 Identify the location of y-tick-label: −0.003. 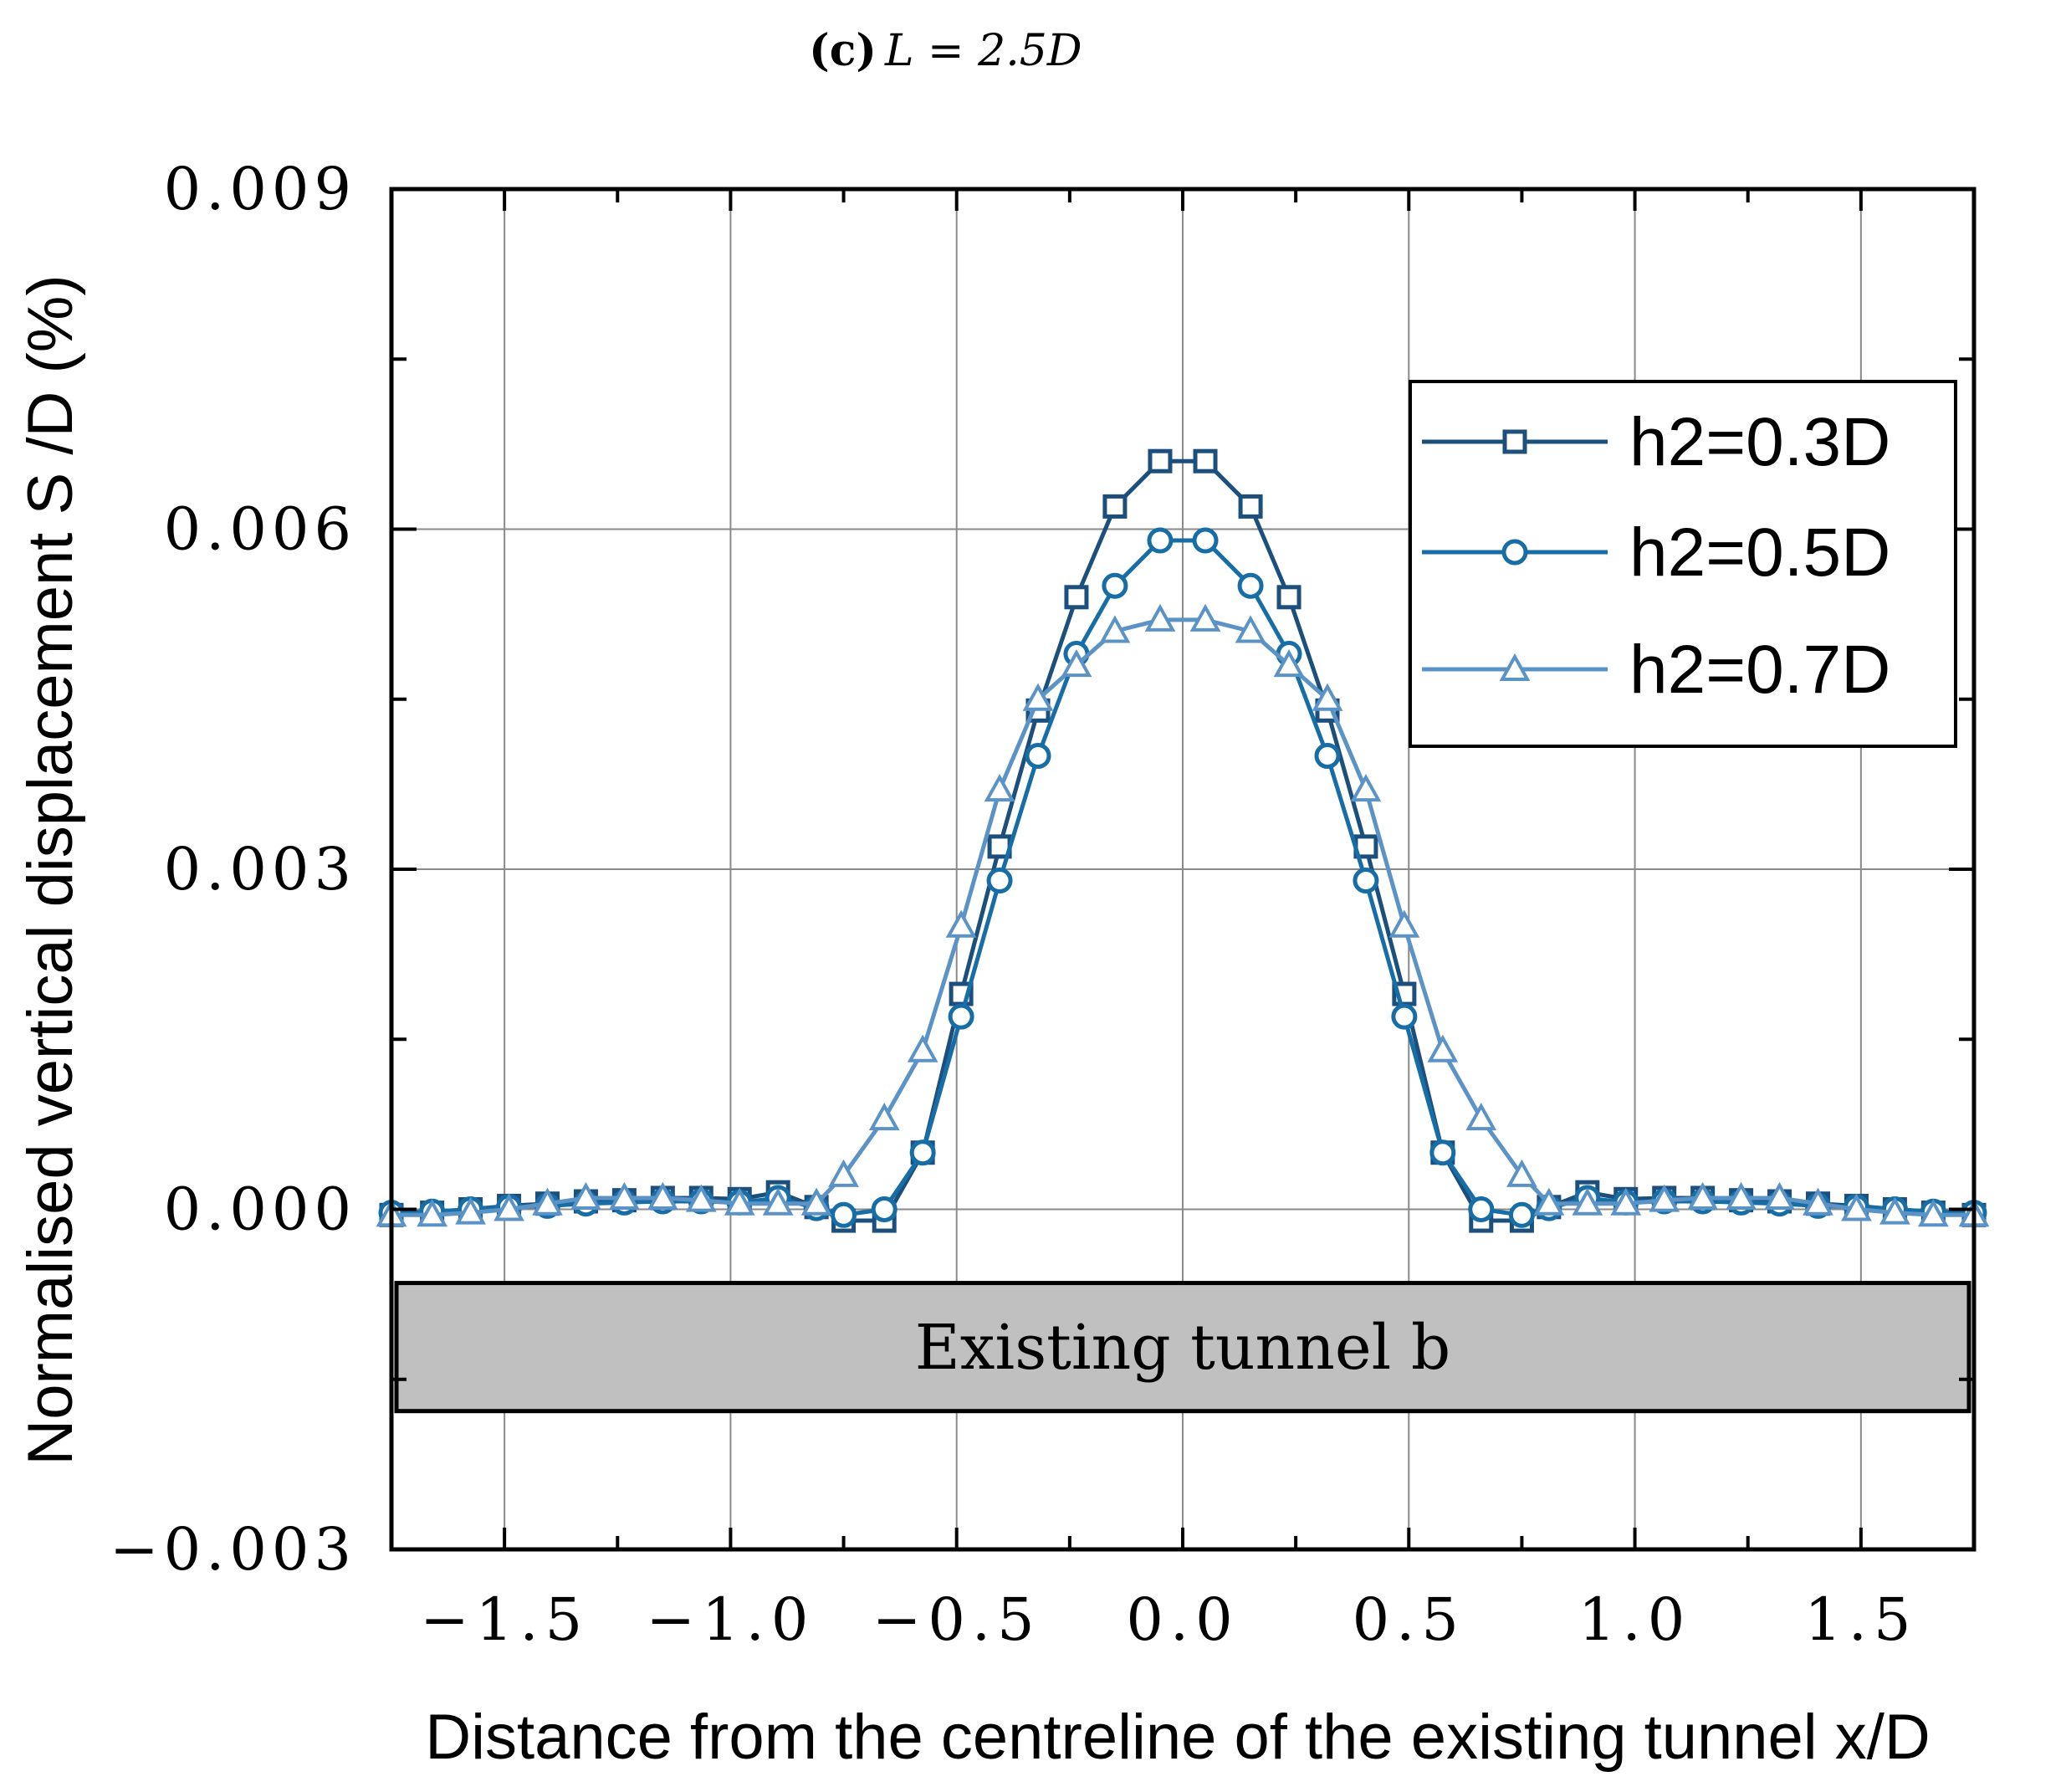
(233, 1549).